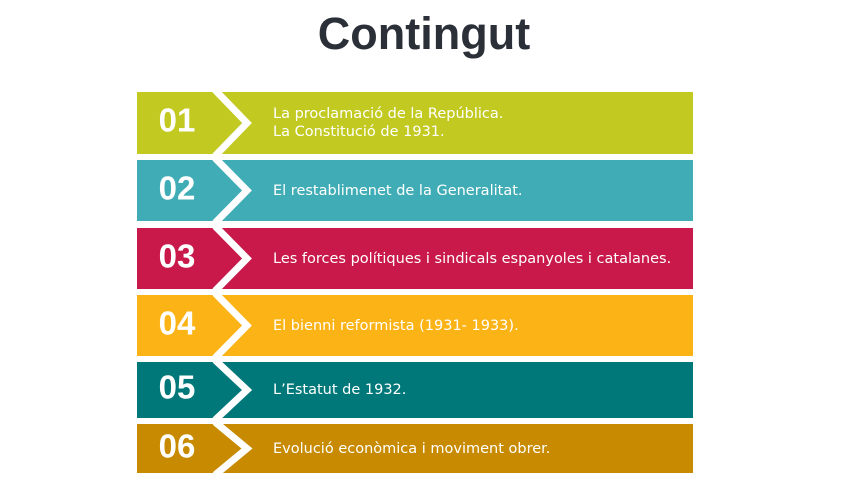  Describe the element at coordinates (398, 190) in the screenshot. I see `item-text: El restablimenet de la Generalitat.` at that location.